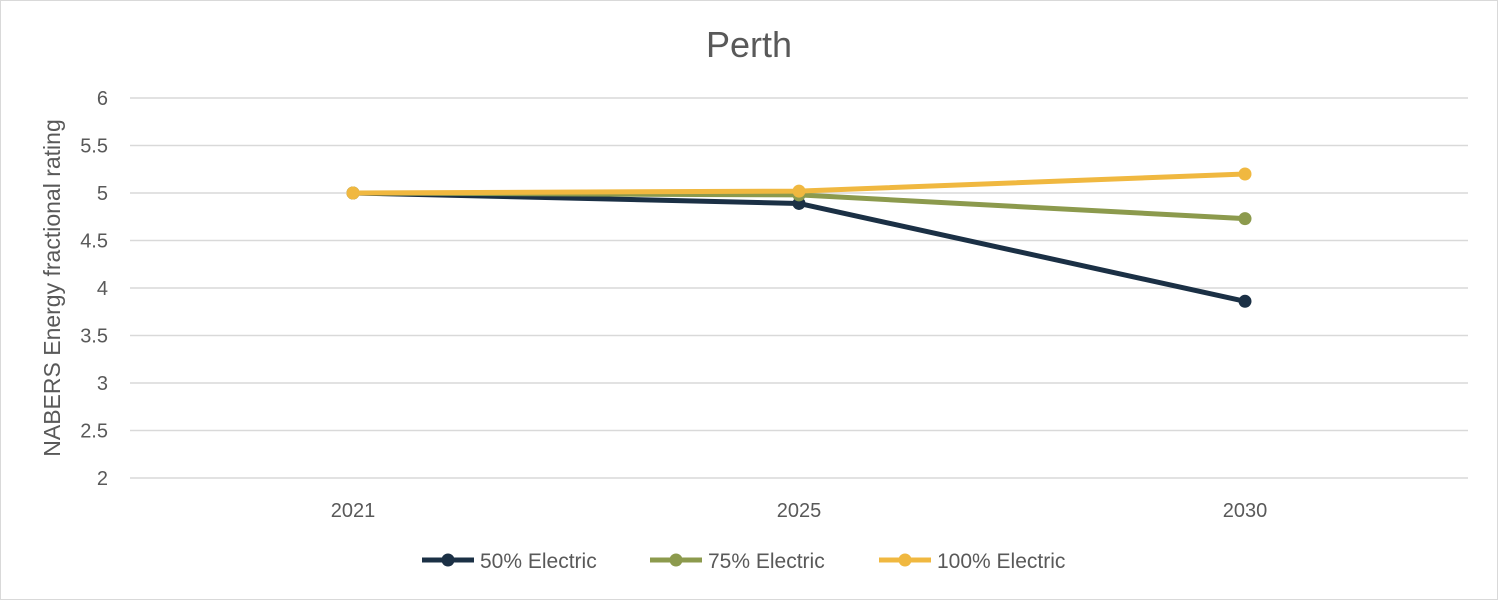 The height and width of the screenshot is (600, 1498). Describe the element at coordinates (766, 561) in the screenshot. I see `legend-label: 75% Electric` at that location.